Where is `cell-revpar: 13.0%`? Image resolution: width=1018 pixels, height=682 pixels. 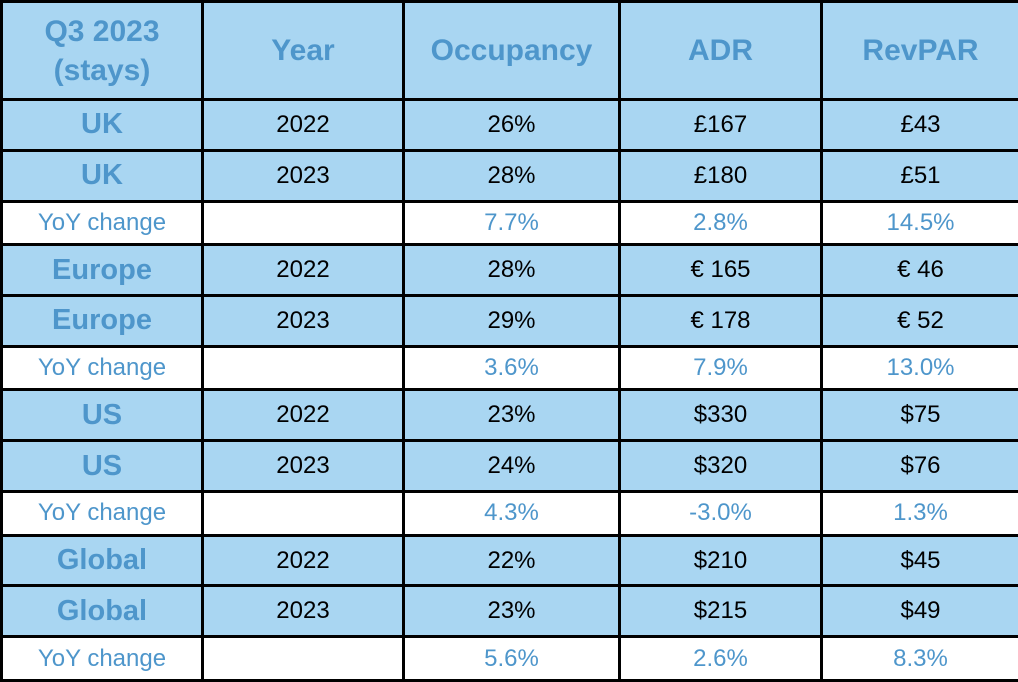
cell-revpar: 13.0% is located at coordinates (919, 368).